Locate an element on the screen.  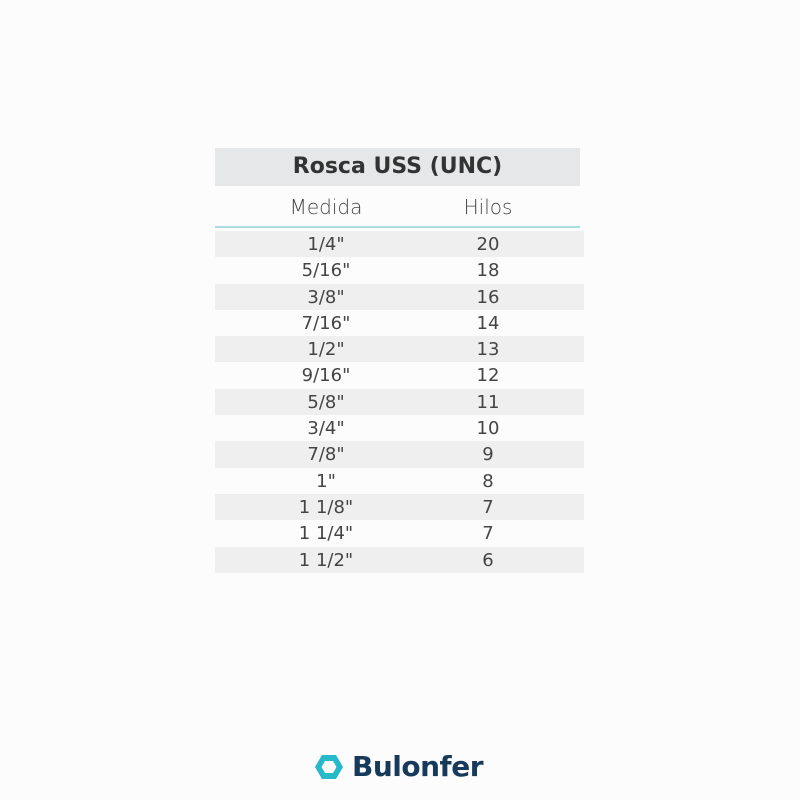
cell-medida: 1 1/4" is located at coordinates (326, 534).